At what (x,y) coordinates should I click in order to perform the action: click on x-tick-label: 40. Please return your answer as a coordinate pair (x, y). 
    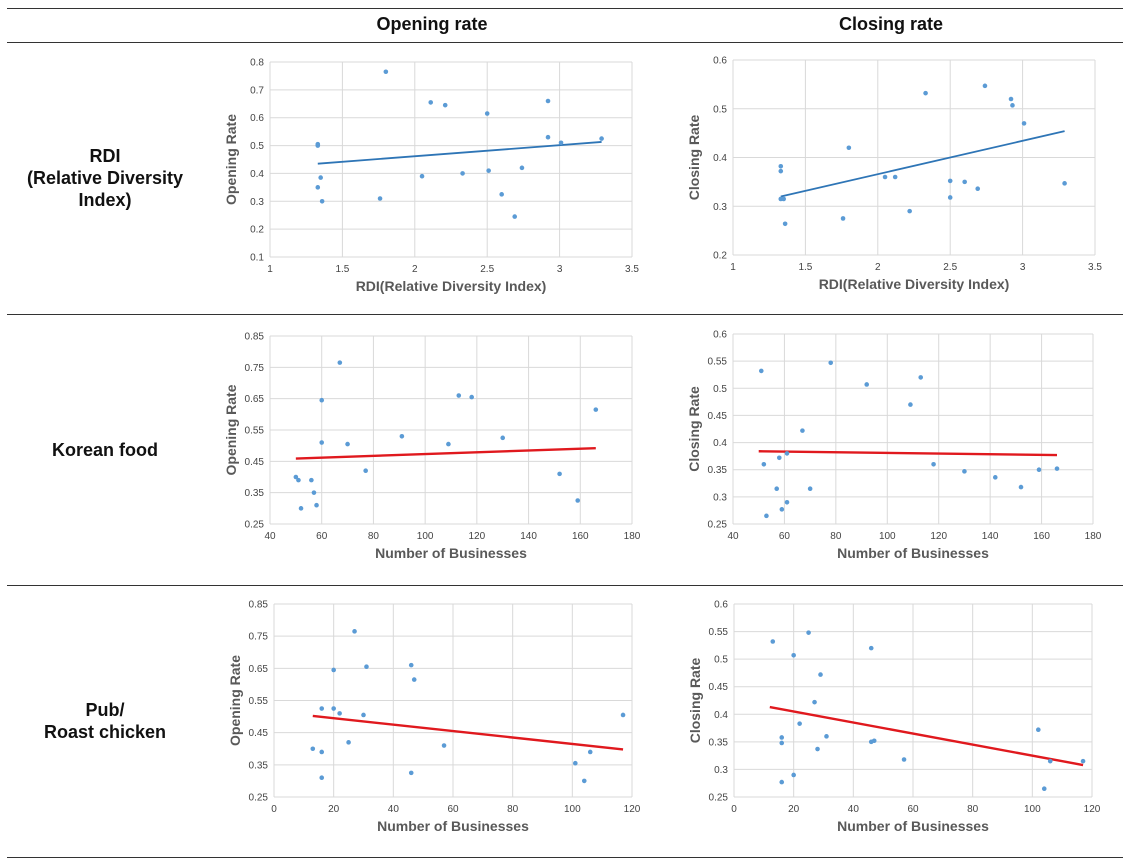
    Looking at the image, I should click on (733, 536).